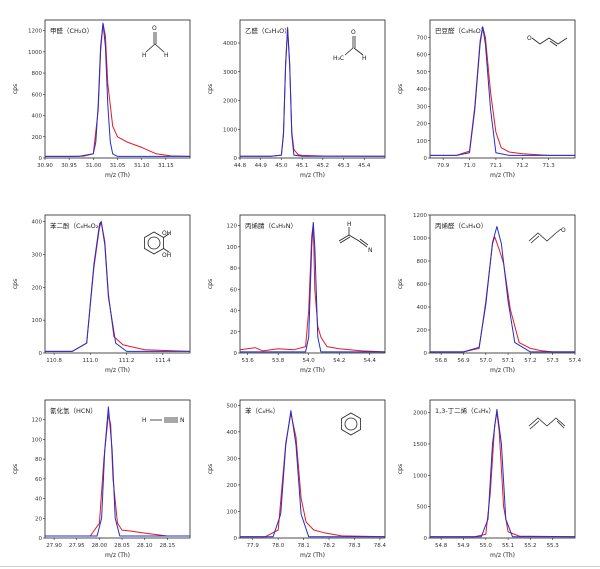  Describe the element at coordinates (118, 166) in the screenshot. I see `x-tick-label: 31.05` at that location.